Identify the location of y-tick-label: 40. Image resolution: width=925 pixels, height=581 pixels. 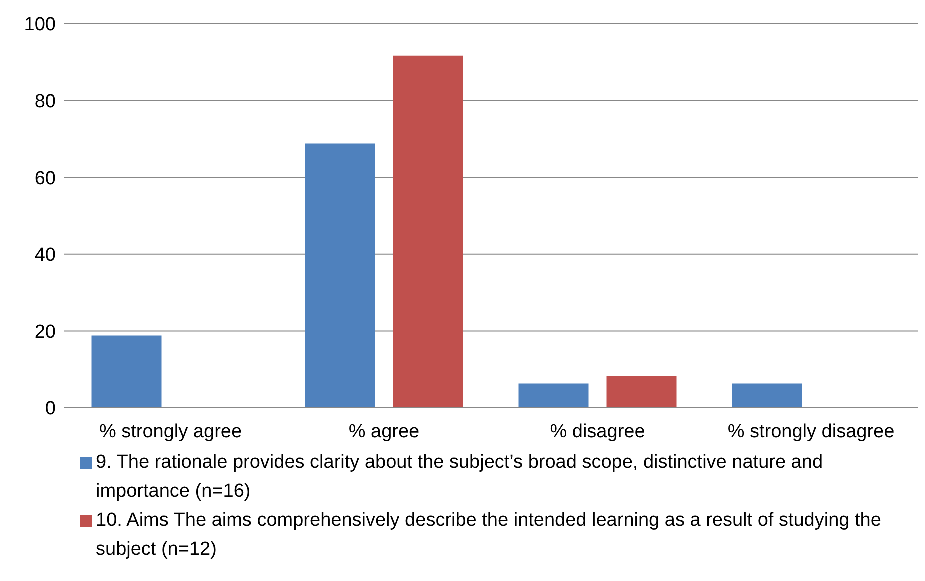
(45, 255).